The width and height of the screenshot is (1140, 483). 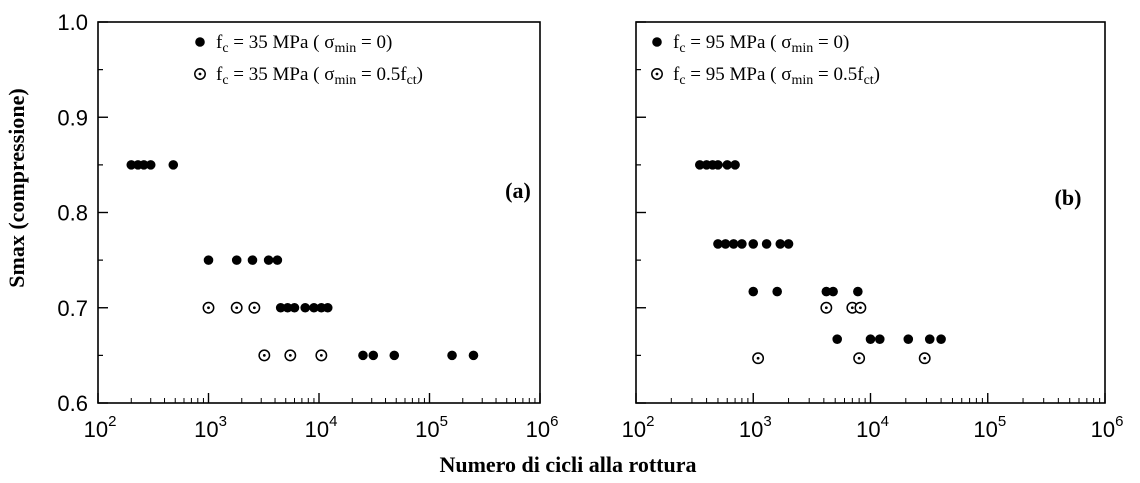 I want to click on y-tick-label: 1.0, so click(x=72, y=22).